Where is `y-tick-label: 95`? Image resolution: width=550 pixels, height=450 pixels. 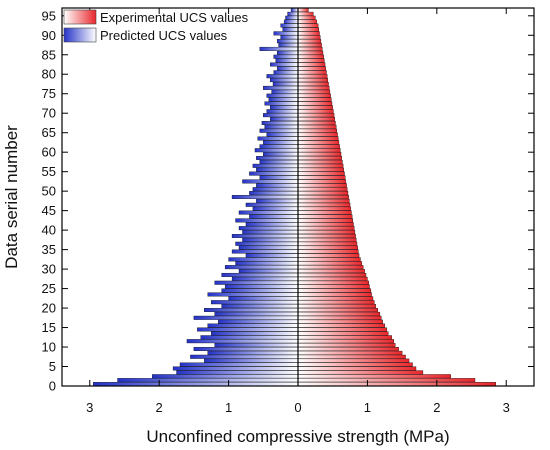
y-tick-label: 95 is located at coordinates (49, 15).